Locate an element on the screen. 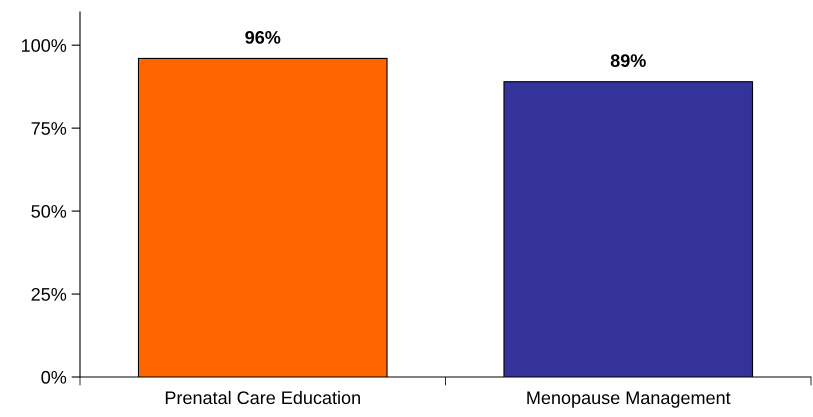 The height and width of the screenshot is (417, 813). y-tick-label: 50% is located at coordinates (48, 211).